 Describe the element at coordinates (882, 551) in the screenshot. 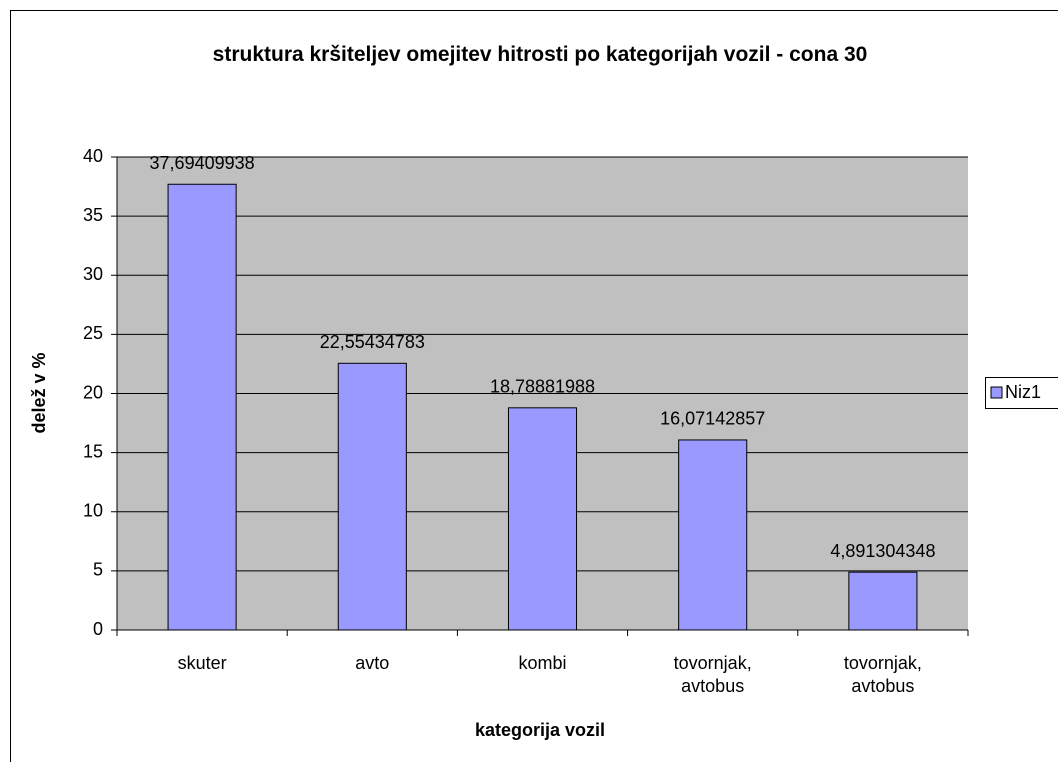

I see `data-label: 4,891304348` at that location.